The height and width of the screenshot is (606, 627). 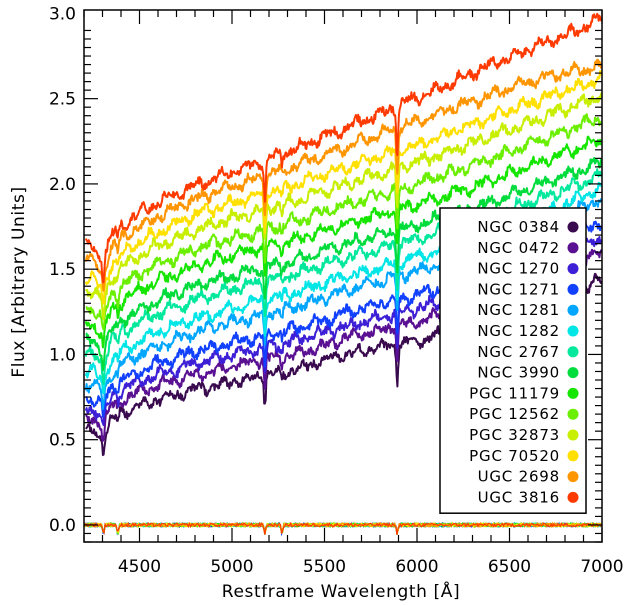 What do you see at coordinates (518, 269) in the screenshot?
I see `legend-label: NGC 1270` at bounding box center [518, 269].